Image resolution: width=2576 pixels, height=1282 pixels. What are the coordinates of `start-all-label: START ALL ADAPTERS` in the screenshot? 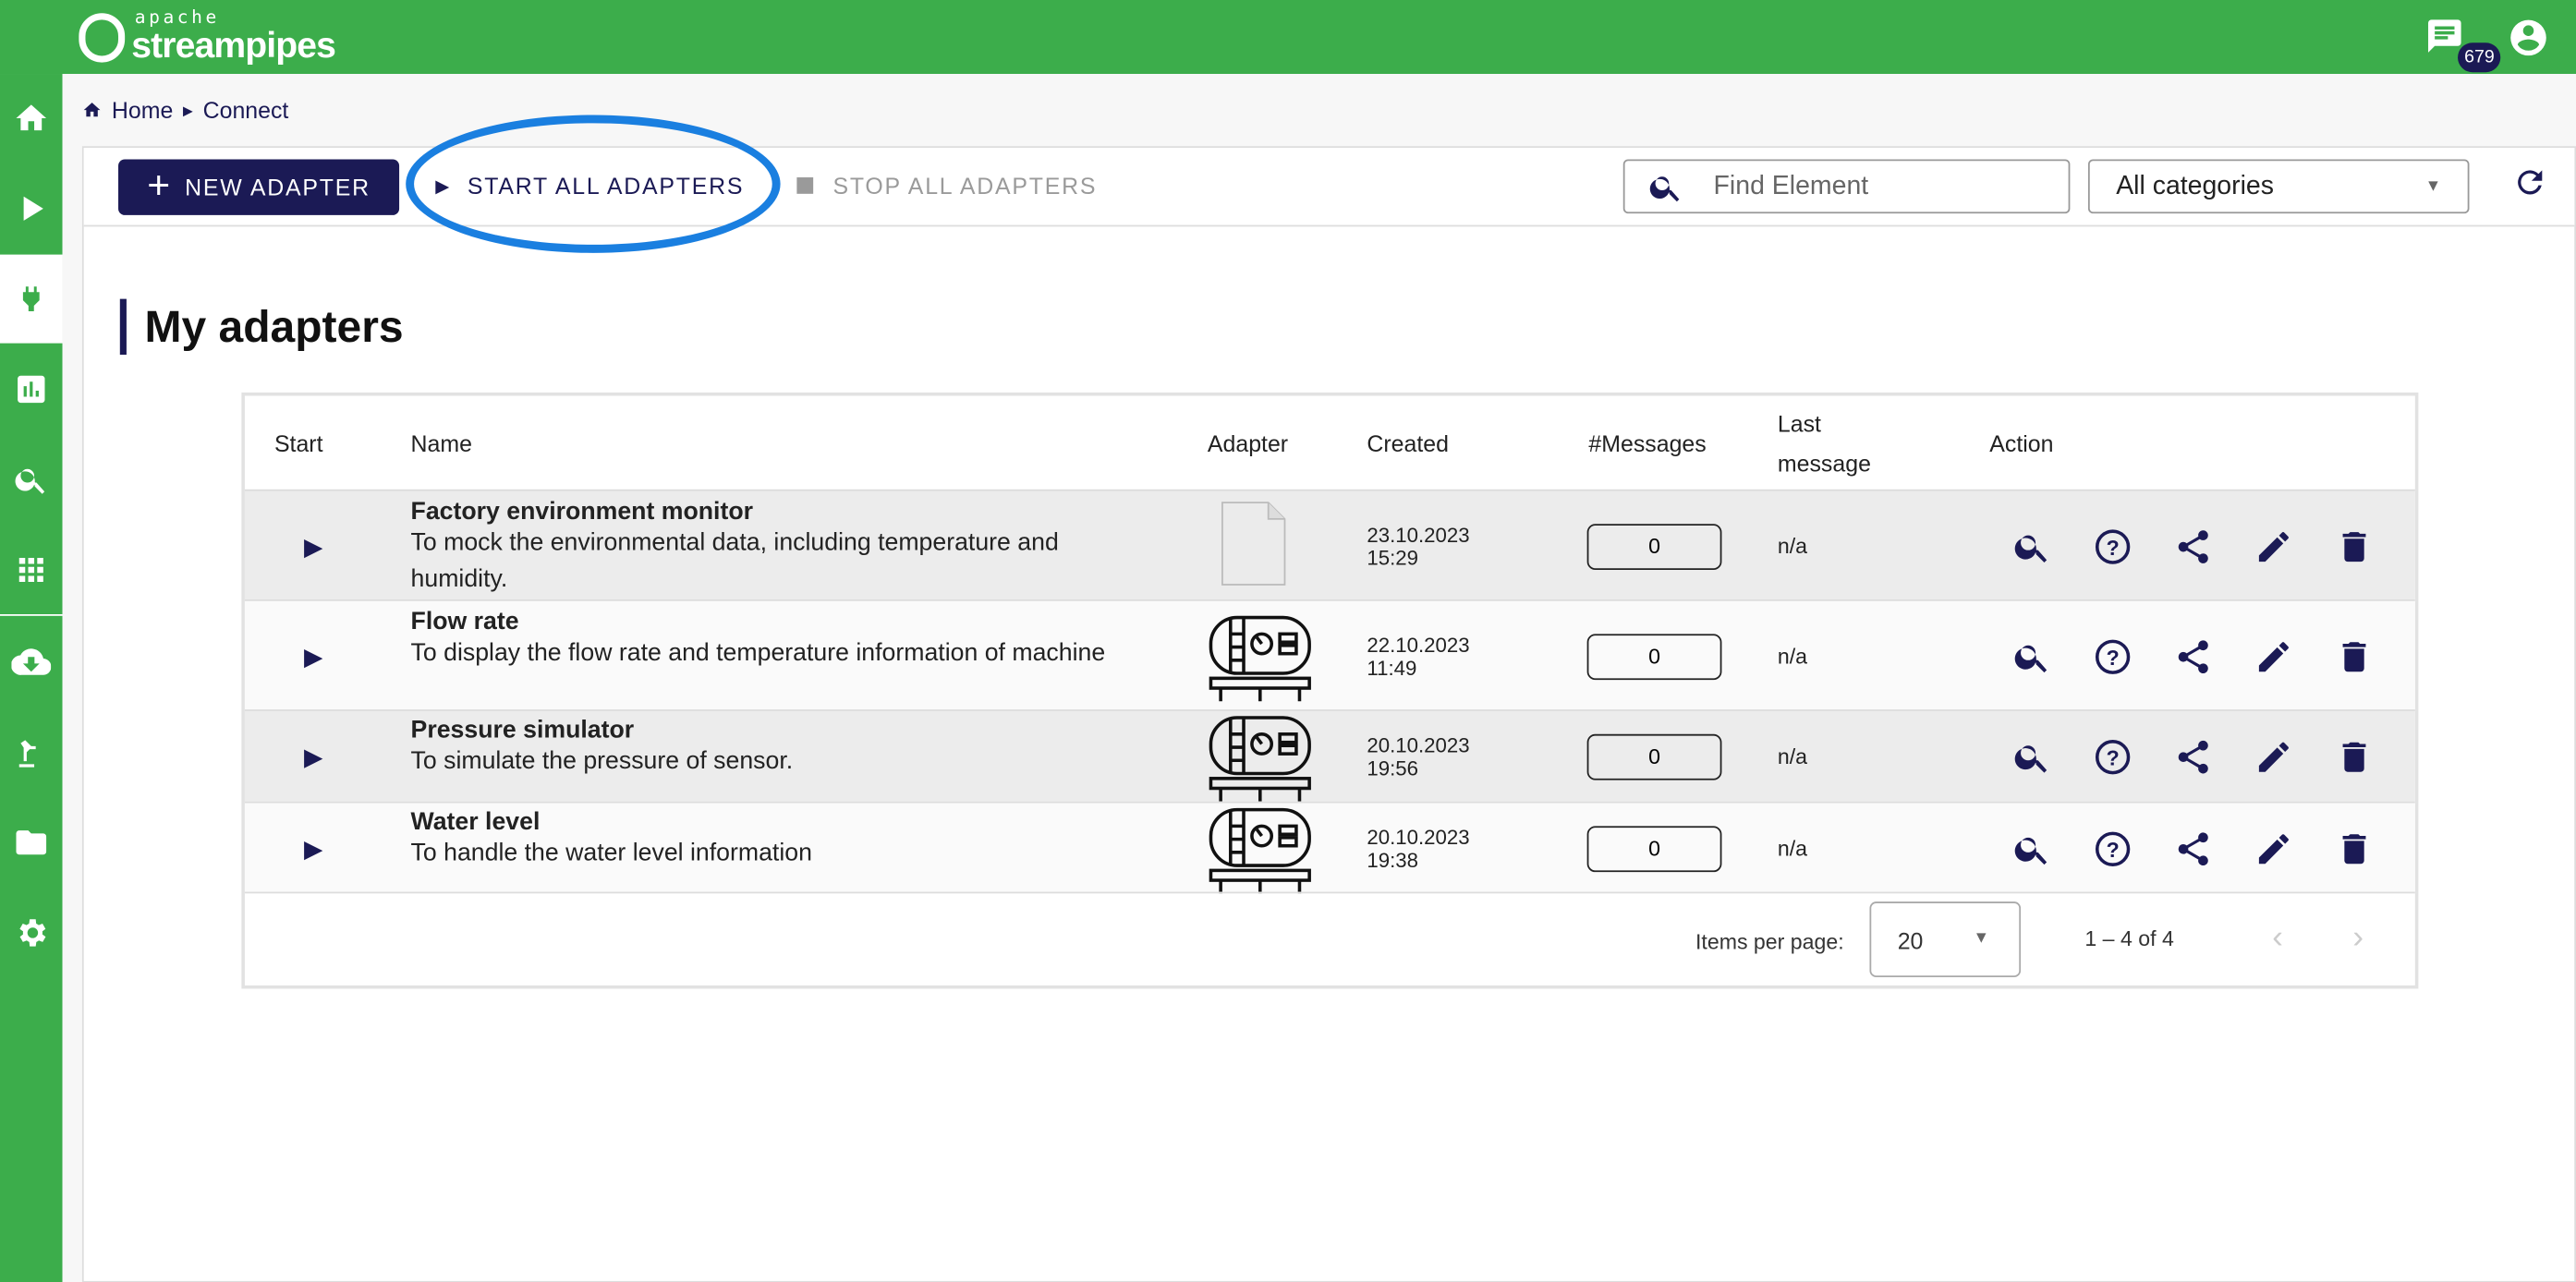 It's located at (606, 186).